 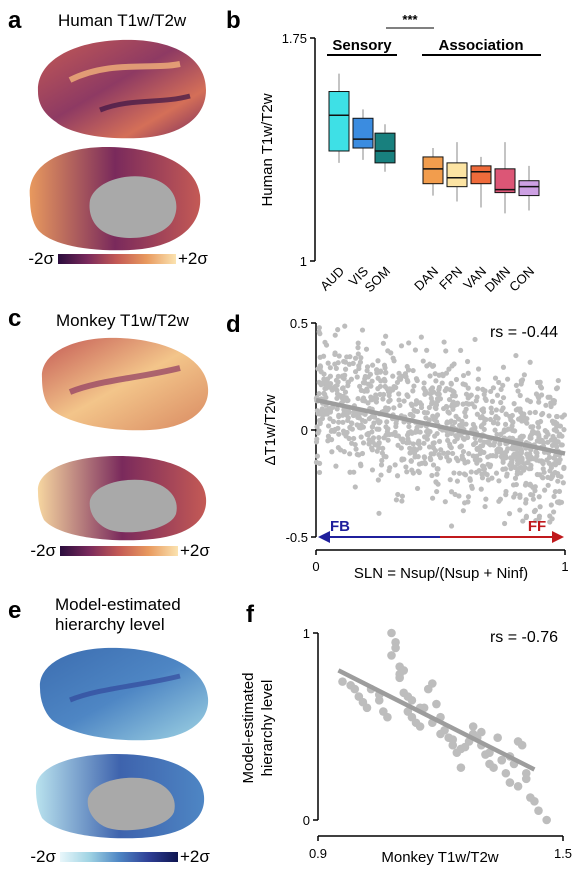 I want to click on panel-c-colorbar-low: -2σ, so click(x=43, y=550).